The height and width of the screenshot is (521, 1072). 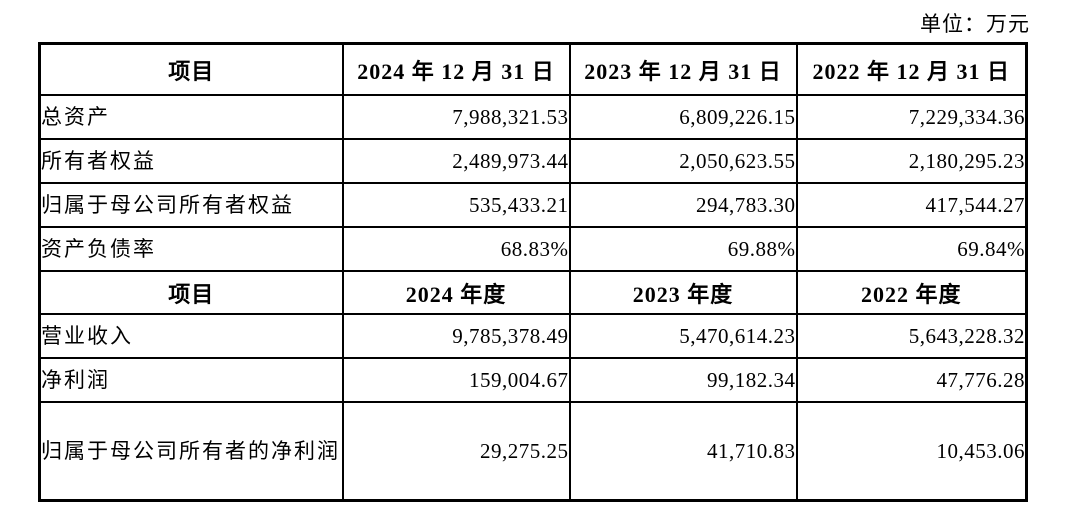 I want to click on header-year-2022: 2022 年度, so click(x=911, y=292).